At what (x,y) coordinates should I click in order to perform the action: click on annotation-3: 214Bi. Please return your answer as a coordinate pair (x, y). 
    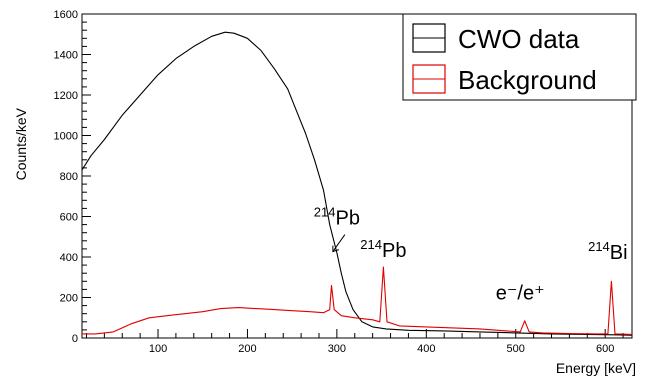
    Looking at the image, I should click on (608, 251).